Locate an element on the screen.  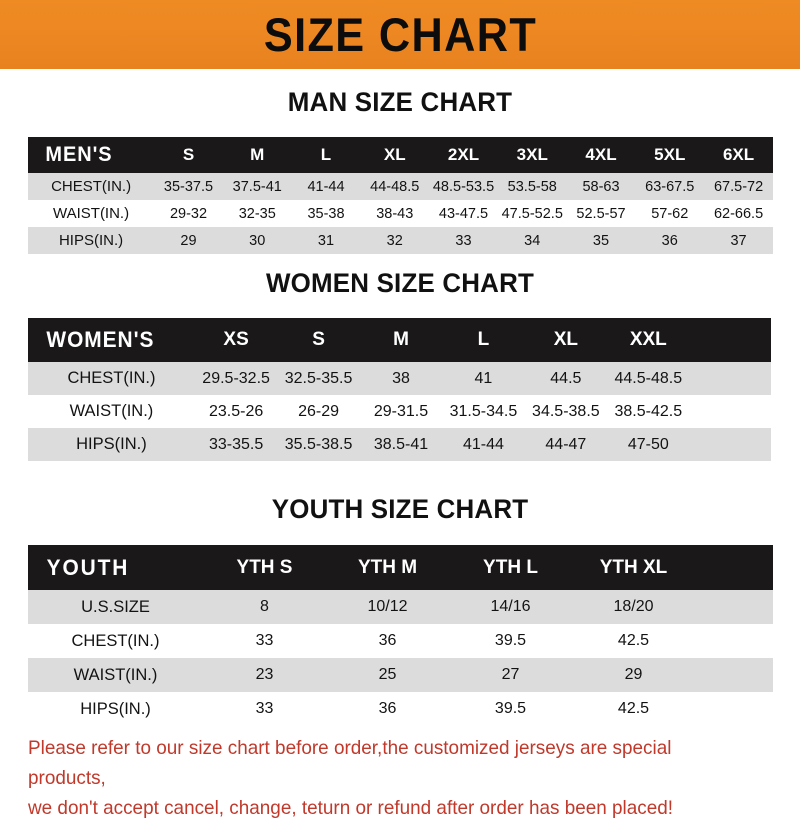
cell: 62-66.5 is located at coordinates (738, 213).